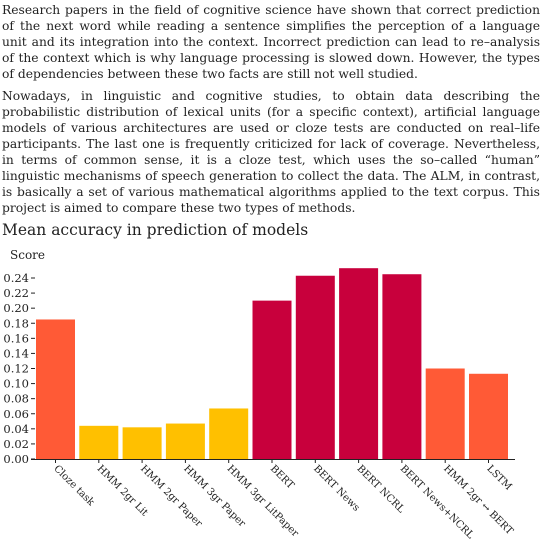  Describe the element at coordinates (282, 477) in the screenshot. I see `x-tick-label: BERT` at that location.